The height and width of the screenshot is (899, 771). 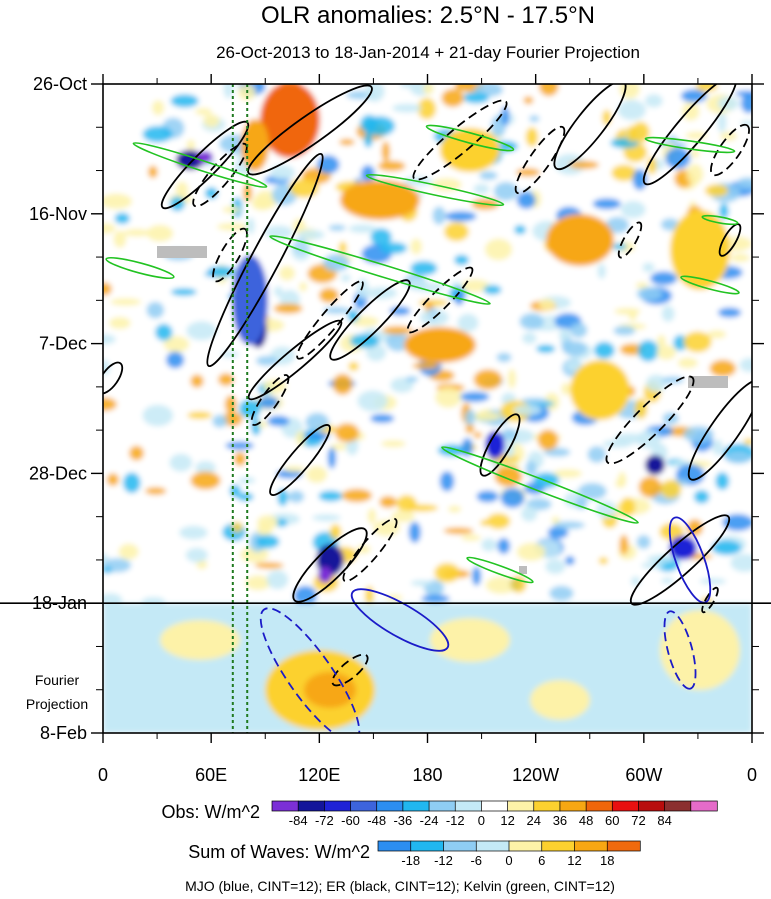 What do you see at coordinates (350, 820) in the screenshot?
I see `colorbar-tick-label: -60` at bounding box center [350, 820].